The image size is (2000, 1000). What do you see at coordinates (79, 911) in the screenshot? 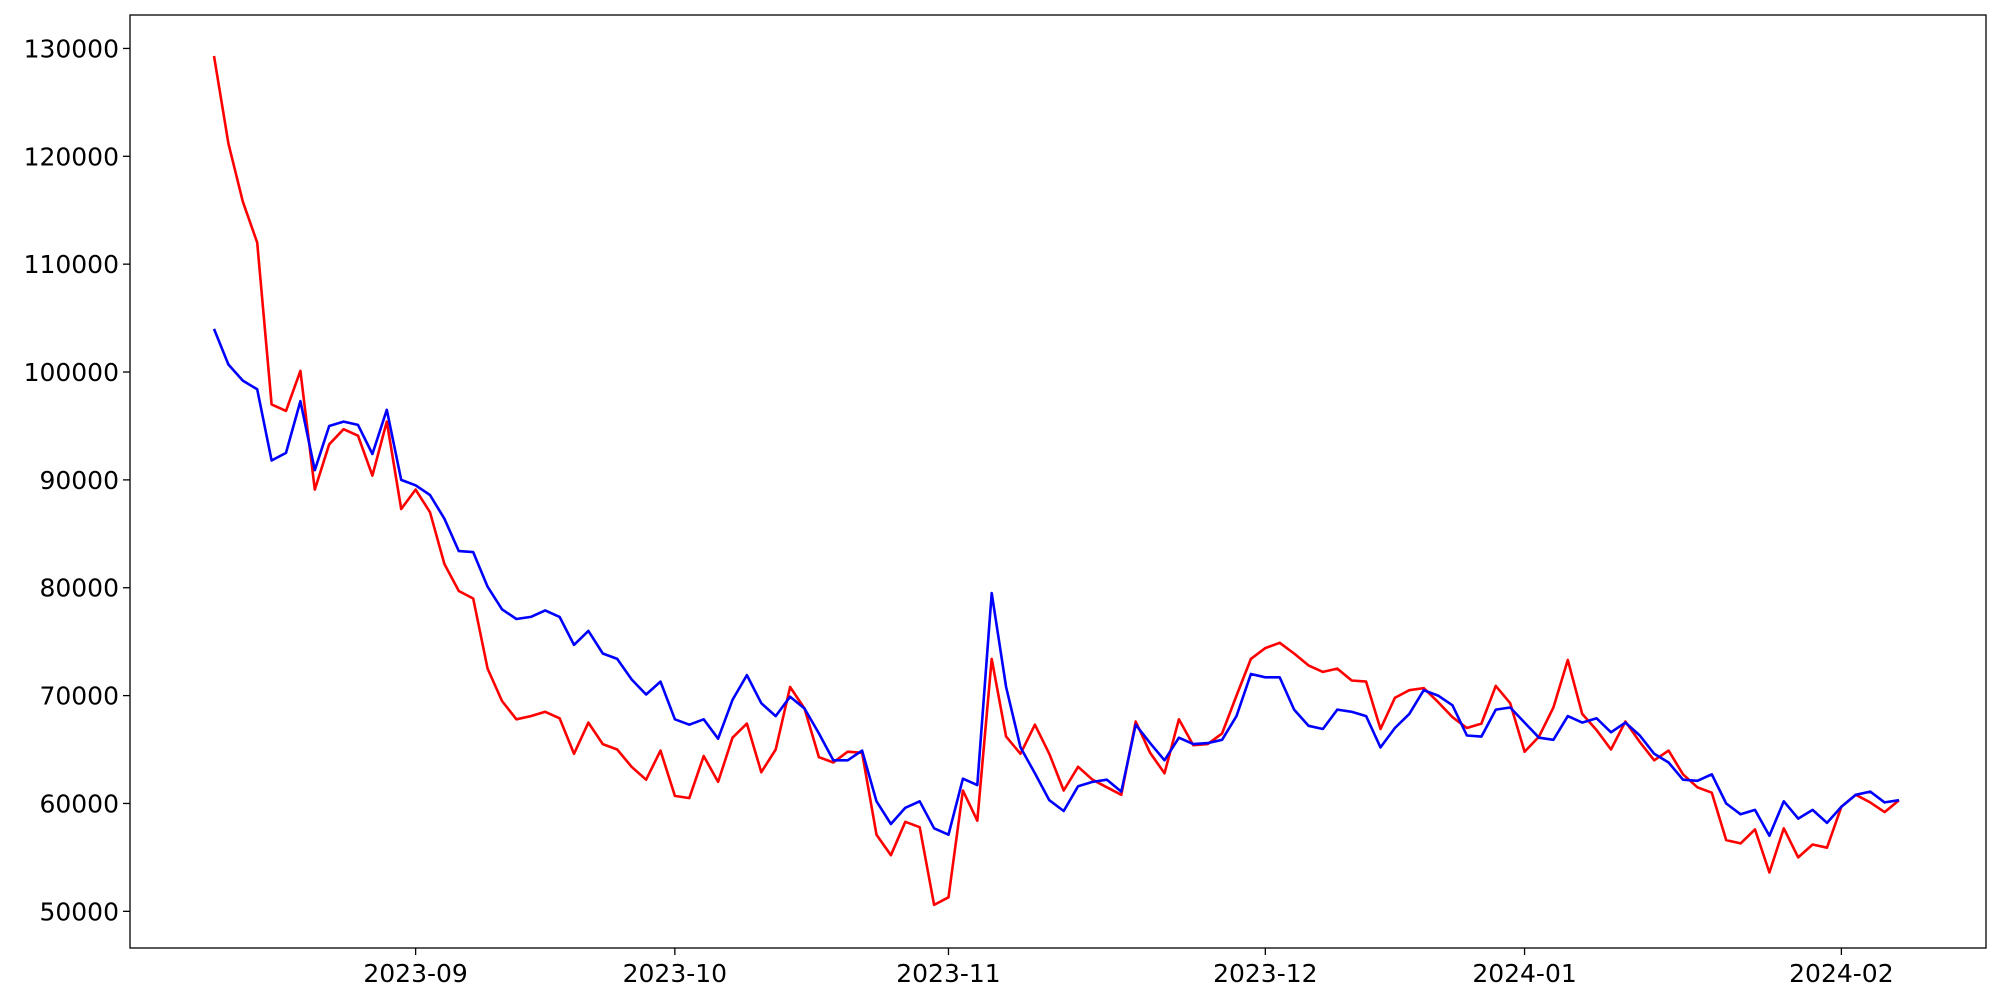
I see `y-tick-label: 50000` at bounding box center [79, 911].